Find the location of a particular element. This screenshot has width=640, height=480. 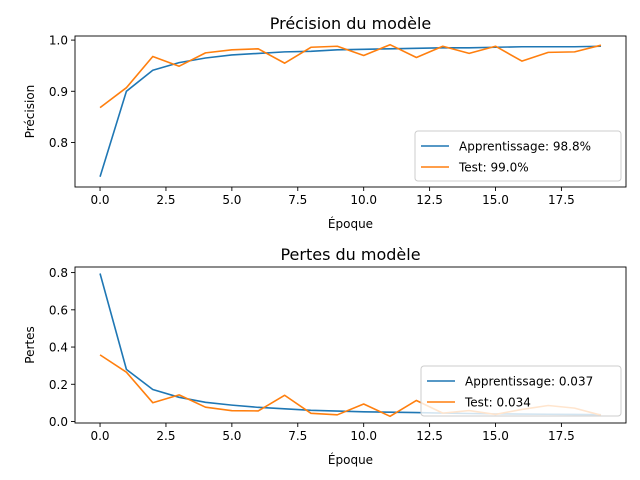

y-tick-label: 0.0 is located at coordinates (58, 422).